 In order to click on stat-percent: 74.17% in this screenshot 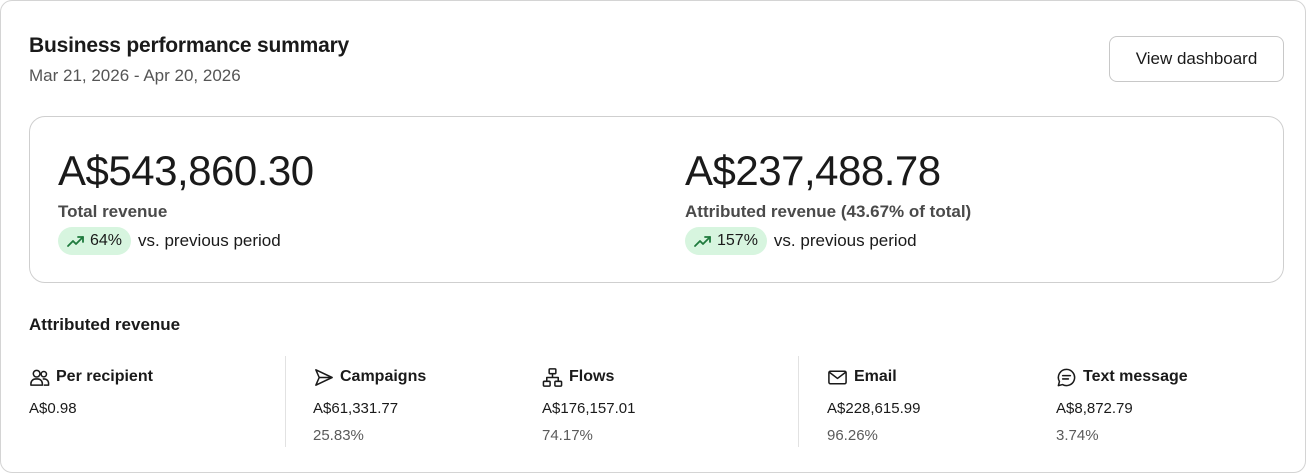, I will do `click(567, 435)`.